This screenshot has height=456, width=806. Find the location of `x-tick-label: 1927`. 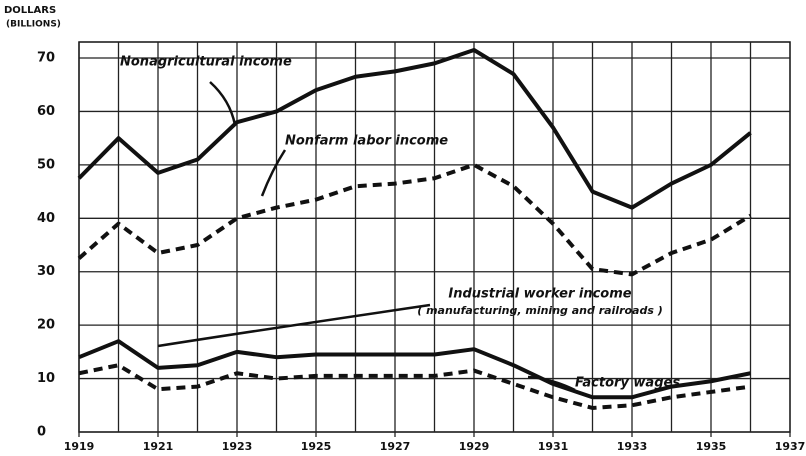

x-tick-label: 1927 is located at coordinates (395, 446).